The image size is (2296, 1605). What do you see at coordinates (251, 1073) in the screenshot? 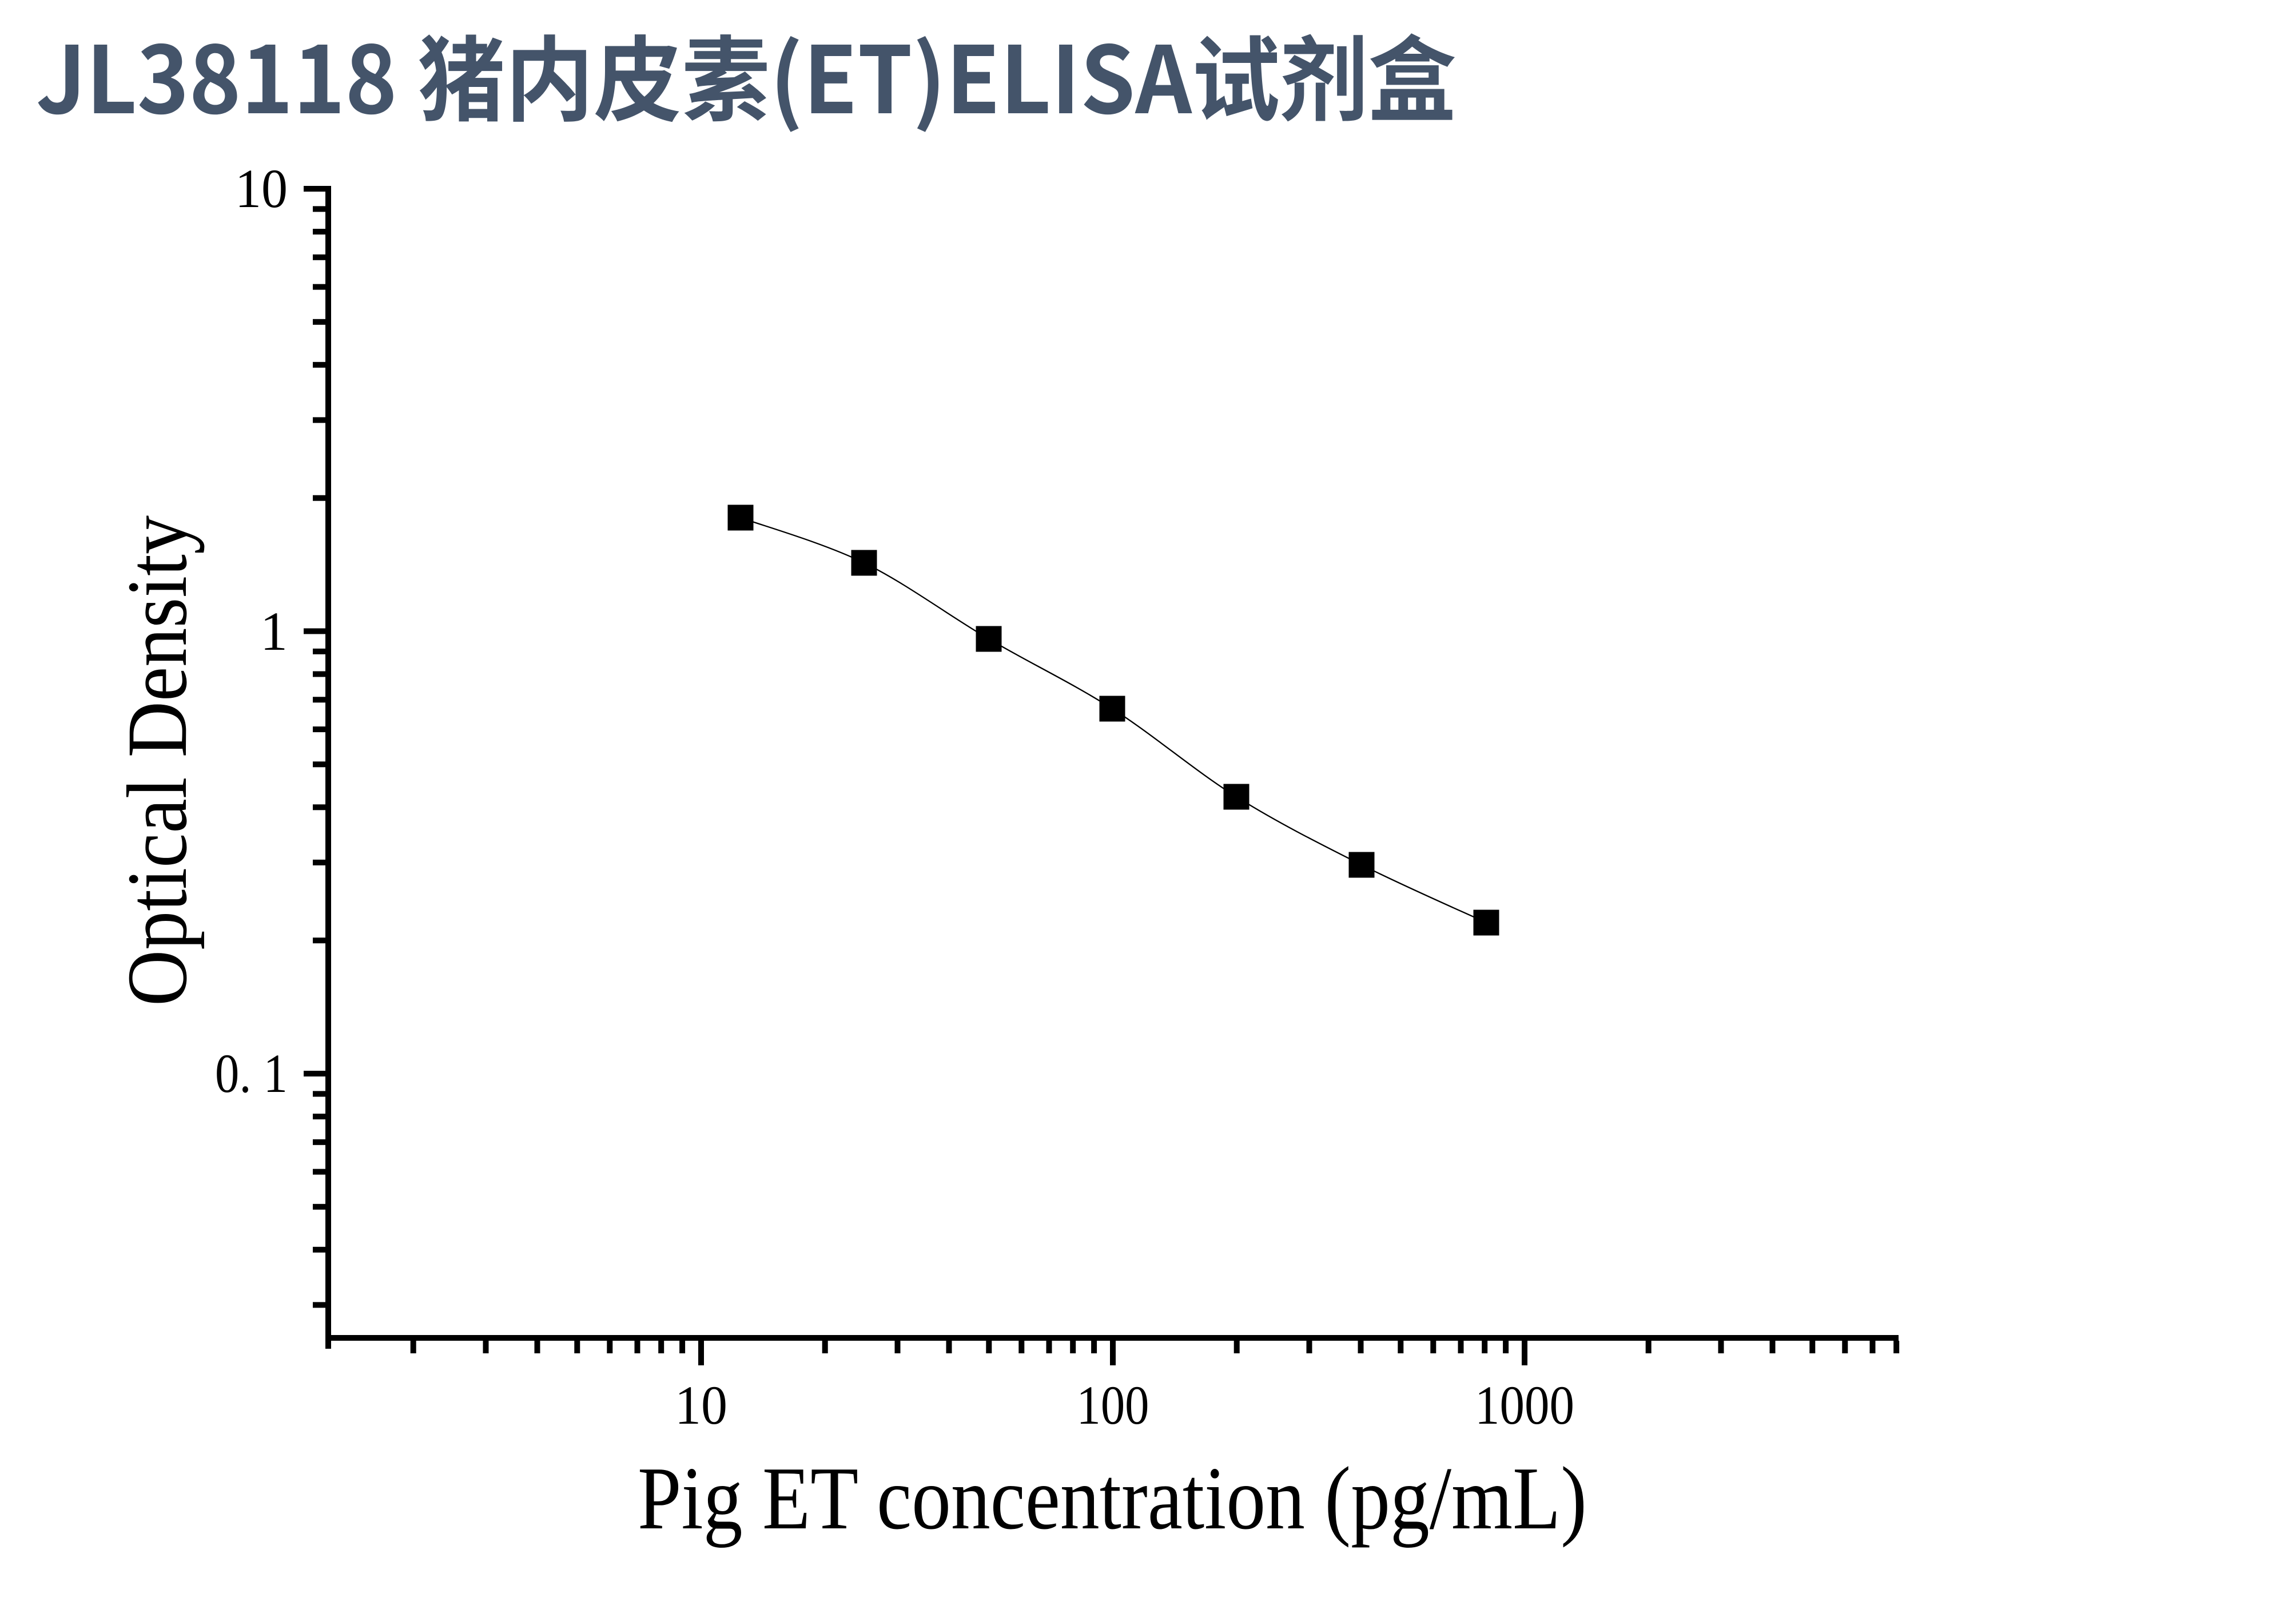
I see `svg-text: 0. 1` at bounding box center [251, 1073].